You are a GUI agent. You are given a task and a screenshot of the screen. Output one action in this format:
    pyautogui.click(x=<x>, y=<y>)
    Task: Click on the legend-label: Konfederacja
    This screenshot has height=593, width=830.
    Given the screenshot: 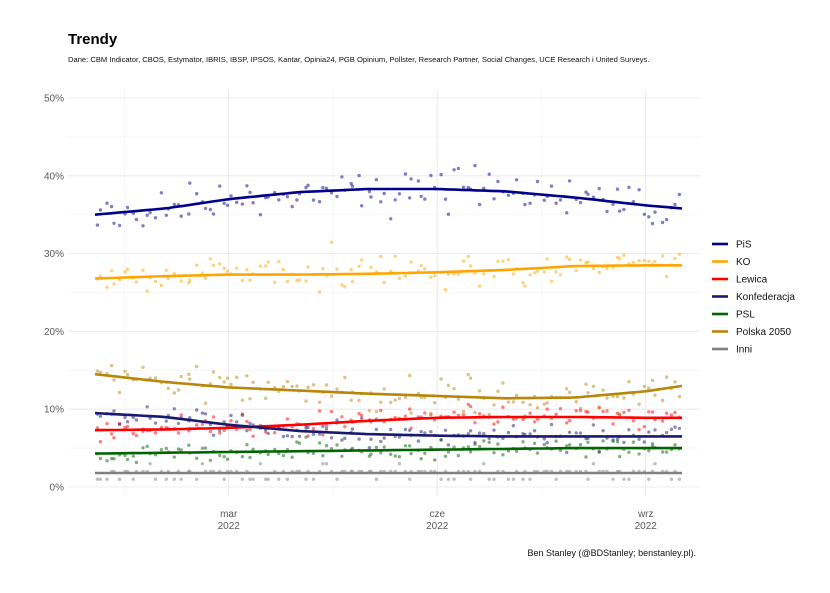 What is the action you would take?
    pyautogui.click(x=765, y=297)
    